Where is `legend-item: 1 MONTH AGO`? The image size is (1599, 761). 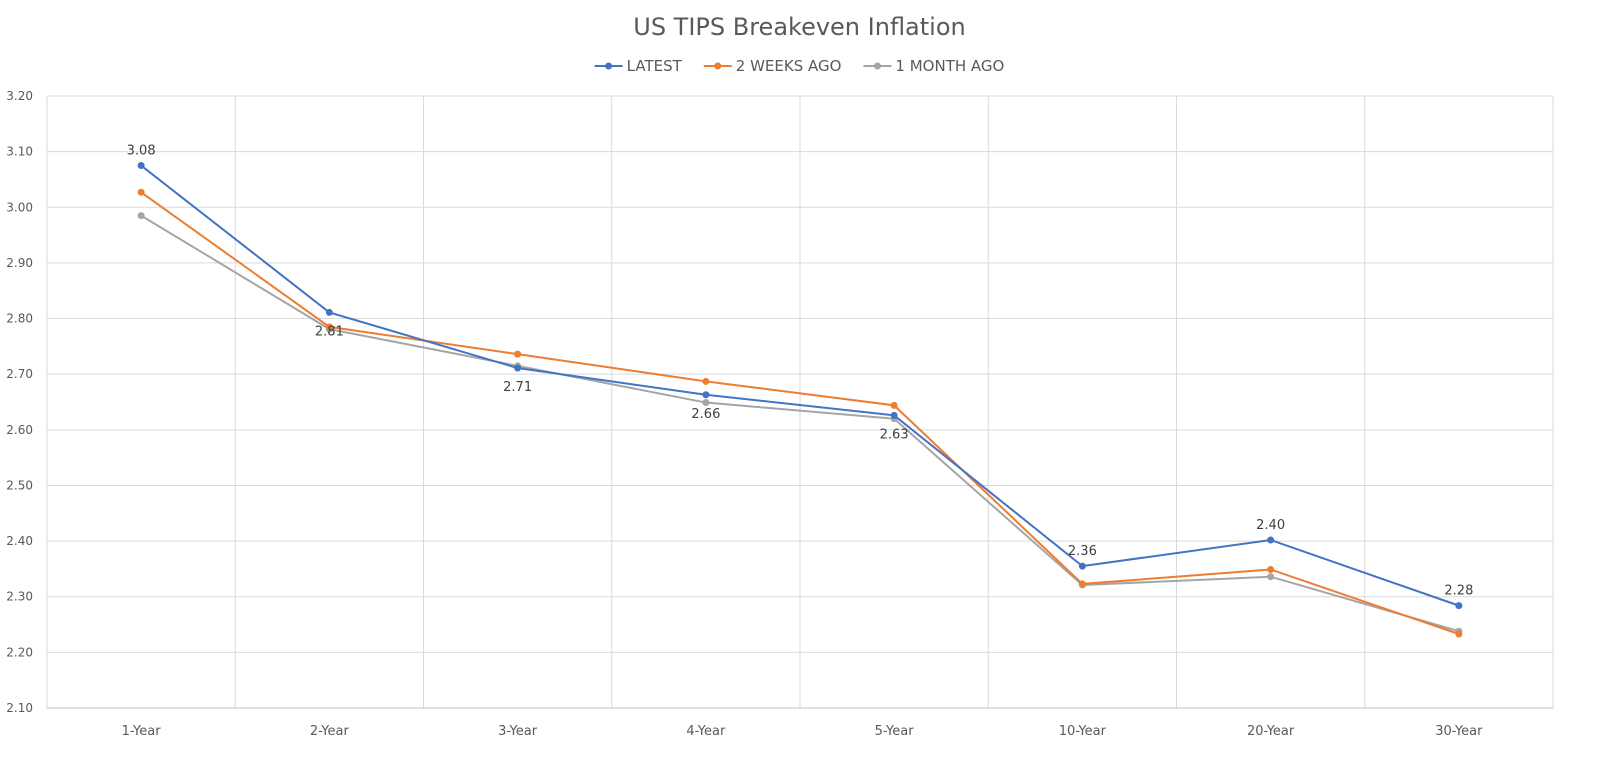
legend-item: 1 MONTH AGO is located at coordinates (933, 66).